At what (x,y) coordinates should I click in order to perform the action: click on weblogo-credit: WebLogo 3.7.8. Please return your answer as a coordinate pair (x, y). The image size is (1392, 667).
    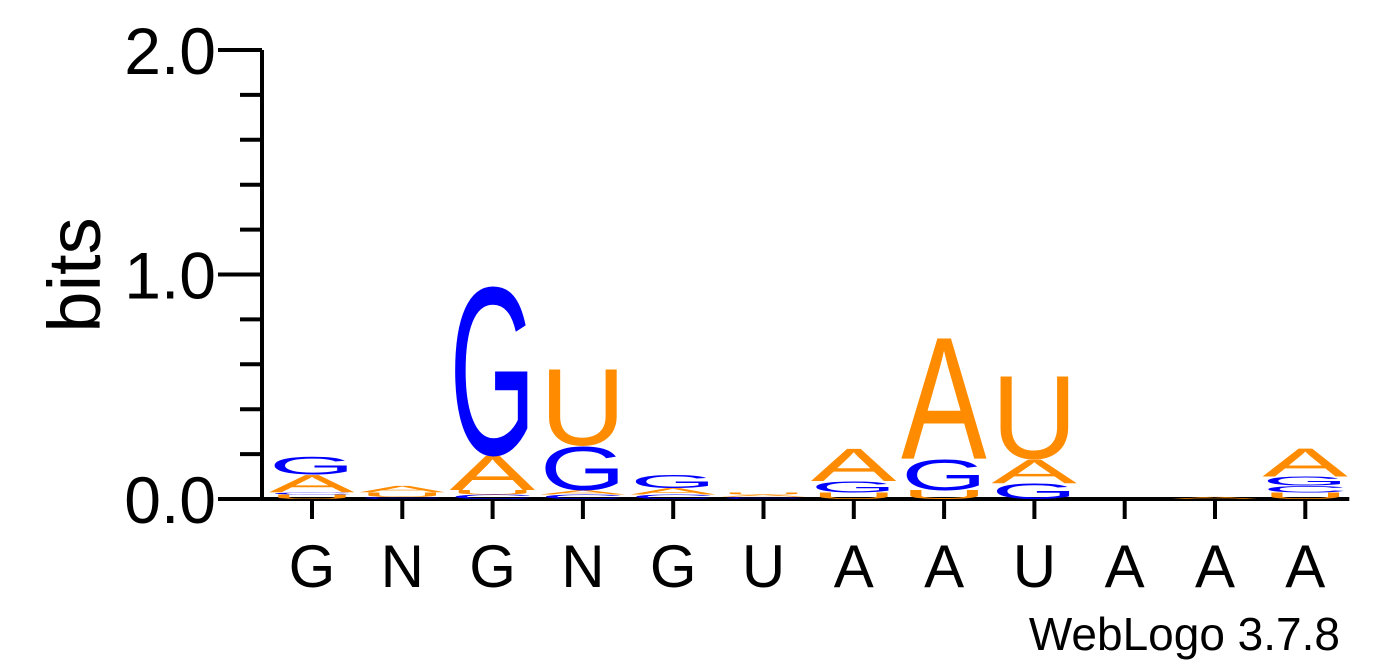
    Looking at the image, I should click on (1184, 634).